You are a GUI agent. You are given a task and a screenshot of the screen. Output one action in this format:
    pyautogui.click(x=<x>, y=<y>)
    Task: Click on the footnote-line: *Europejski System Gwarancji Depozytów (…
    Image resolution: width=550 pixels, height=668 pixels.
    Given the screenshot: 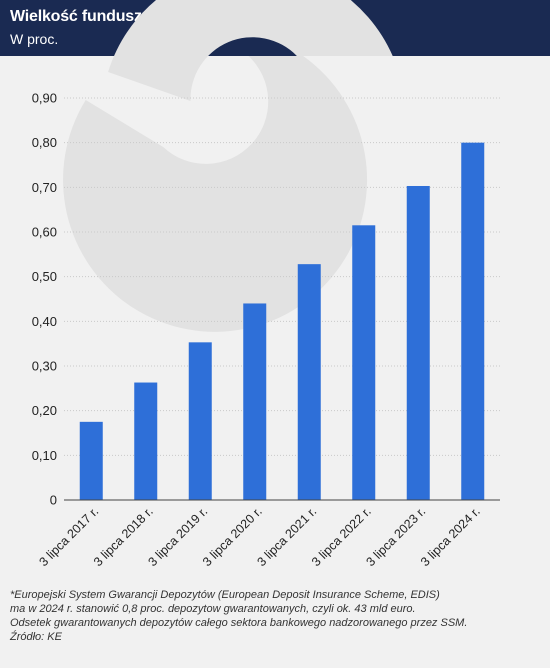 What is the action you would take?
    pyautogui.click(x=225, y=595)
    